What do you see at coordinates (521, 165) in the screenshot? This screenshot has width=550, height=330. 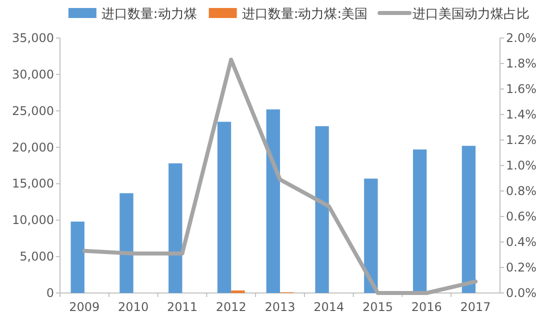 I see `y2-tick-label: 1.0%` at bounding box center [521, 165].